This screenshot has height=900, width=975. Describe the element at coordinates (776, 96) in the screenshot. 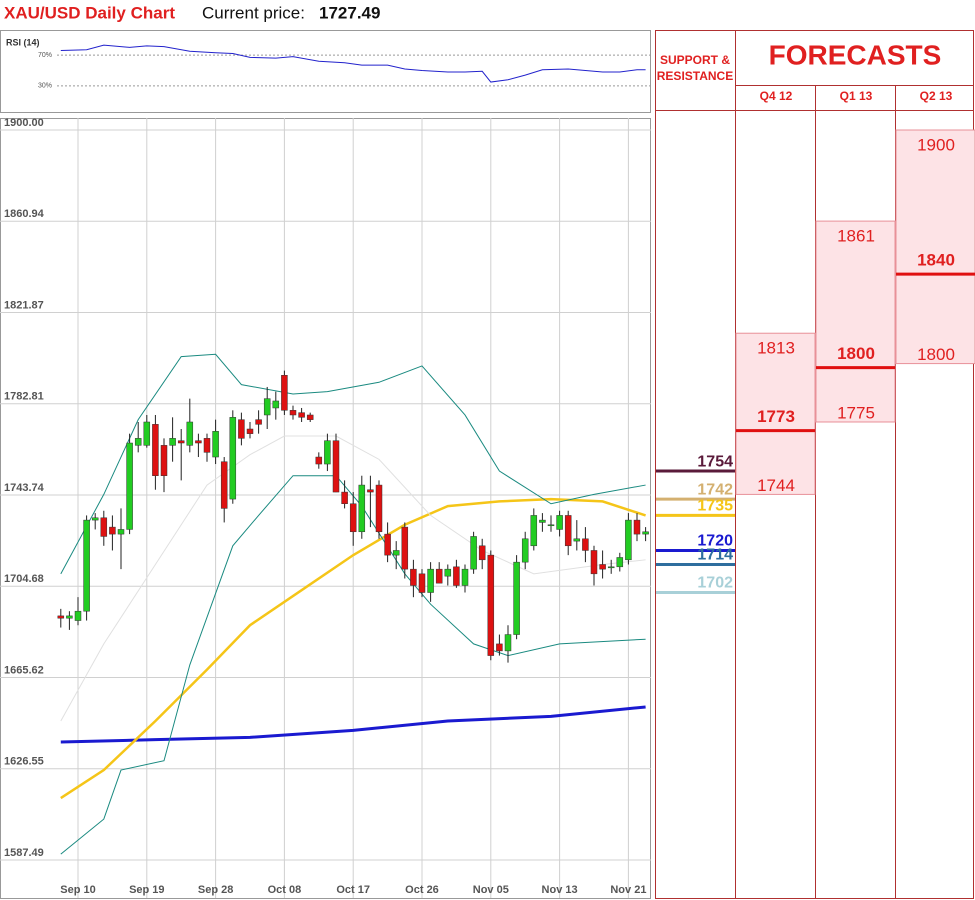

I see `quarter-label: Q4 12` at that location.